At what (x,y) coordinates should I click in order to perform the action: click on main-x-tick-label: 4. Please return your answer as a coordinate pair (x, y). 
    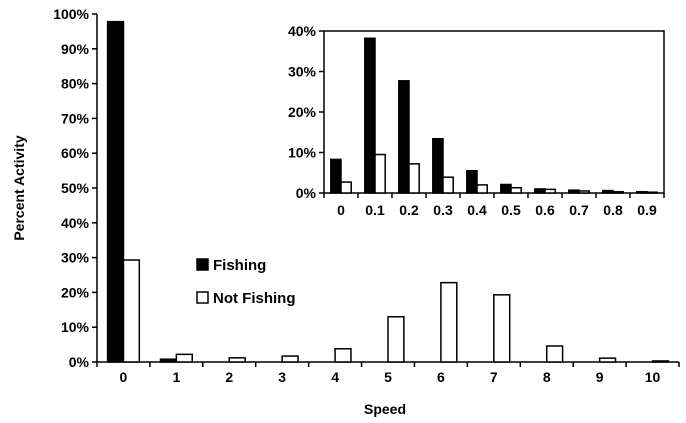
    Looking at the image, I should click on (335, 377).